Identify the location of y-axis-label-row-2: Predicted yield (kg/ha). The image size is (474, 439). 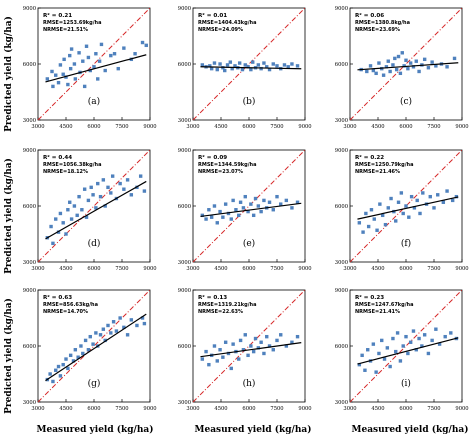
(9, 216).